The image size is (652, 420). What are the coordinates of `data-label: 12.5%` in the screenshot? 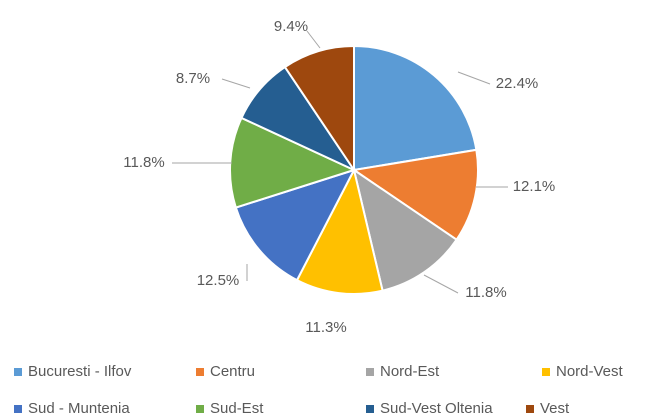 It's located at (218, 280).